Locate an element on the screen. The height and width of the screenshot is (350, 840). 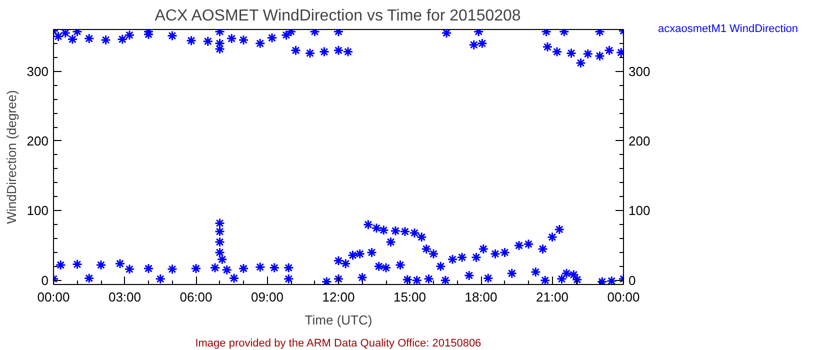
y2-tick-label: 300 is located at coordinates (639, 71).